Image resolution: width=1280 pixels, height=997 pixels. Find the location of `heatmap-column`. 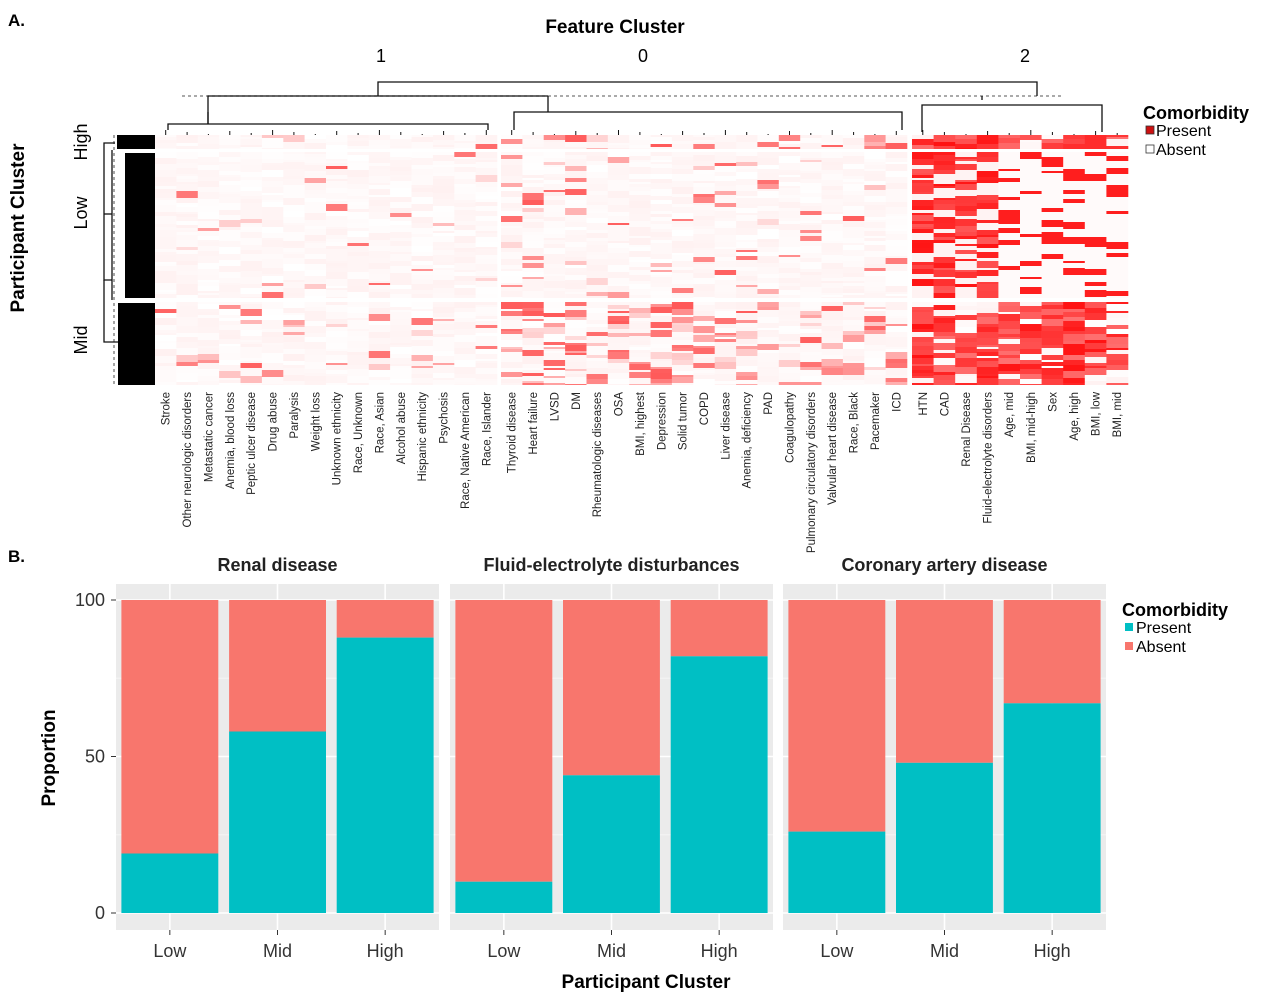

heatmap-column is located at coordinates (944, 260).